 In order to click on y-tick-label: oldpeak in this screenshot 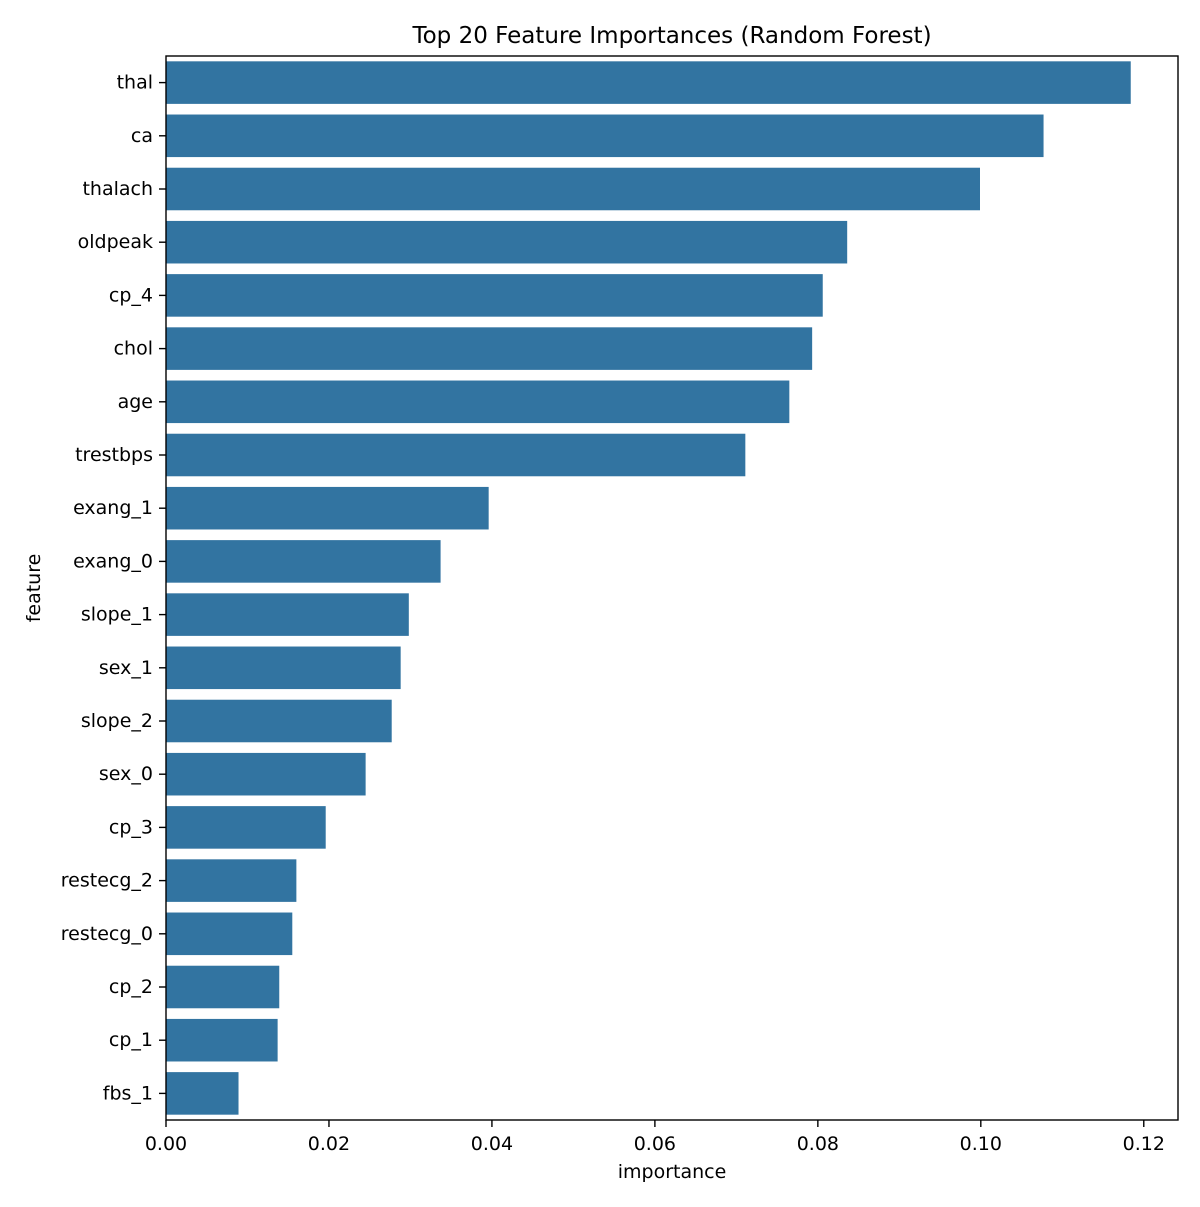, I will do `click(115, 242)`.